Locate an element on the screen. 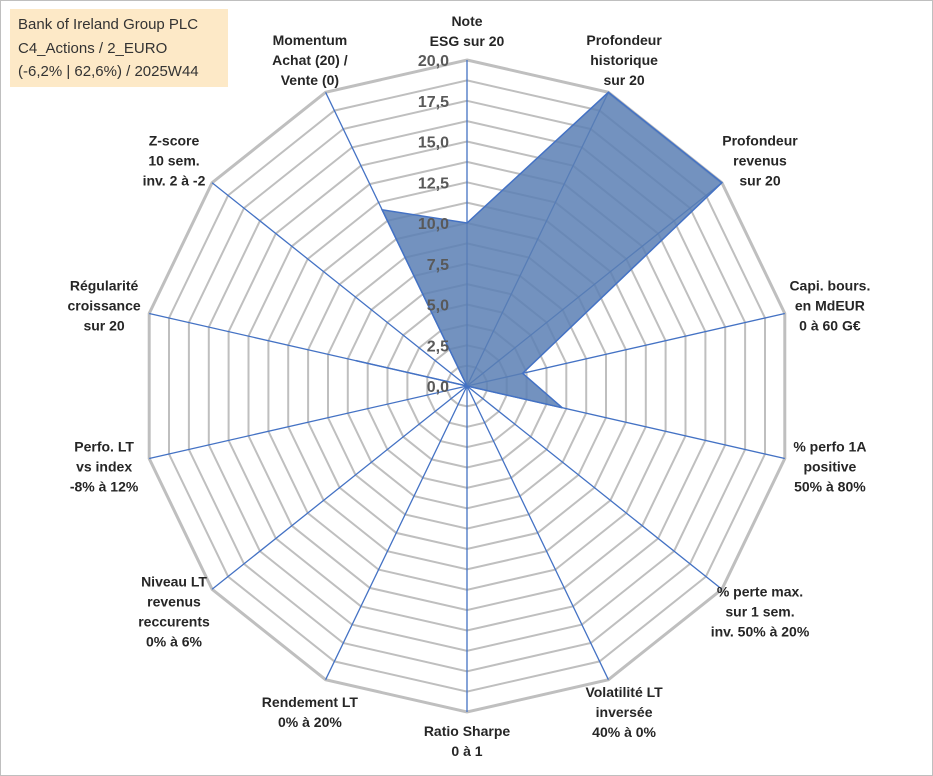 This screenshot has width=933, height=776. axis-label-line: Capi. bours. is located at coordinates (829, 285).